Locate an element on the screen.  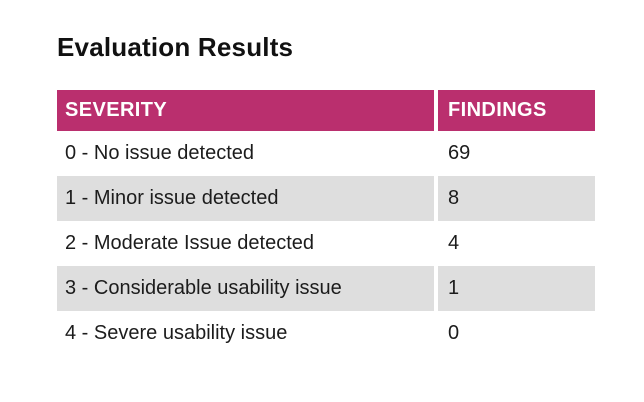
table-row-findings-2: 4 is located at coordinates (516, 243).